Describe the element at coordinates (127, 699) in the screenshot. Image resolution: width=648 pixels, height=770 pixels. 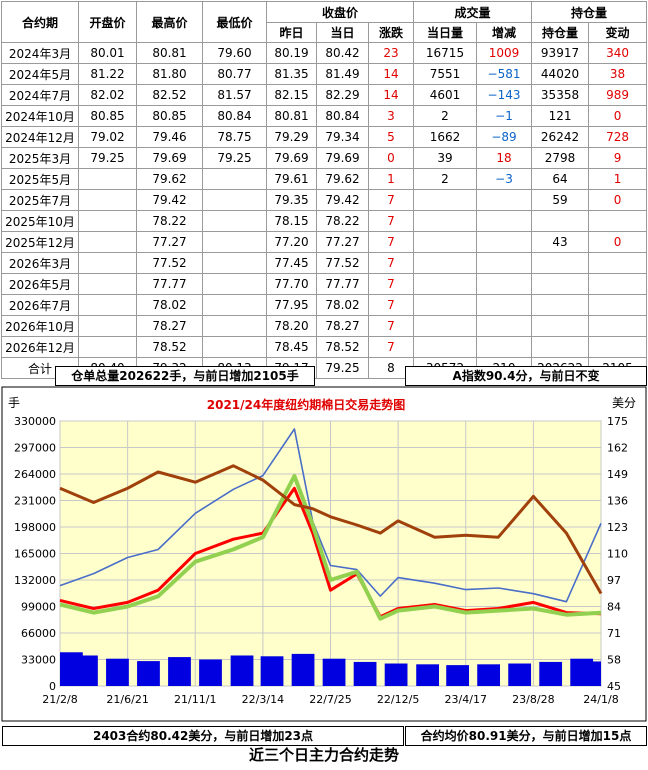
I see `x-tick-label: 21/6/21` at that location.